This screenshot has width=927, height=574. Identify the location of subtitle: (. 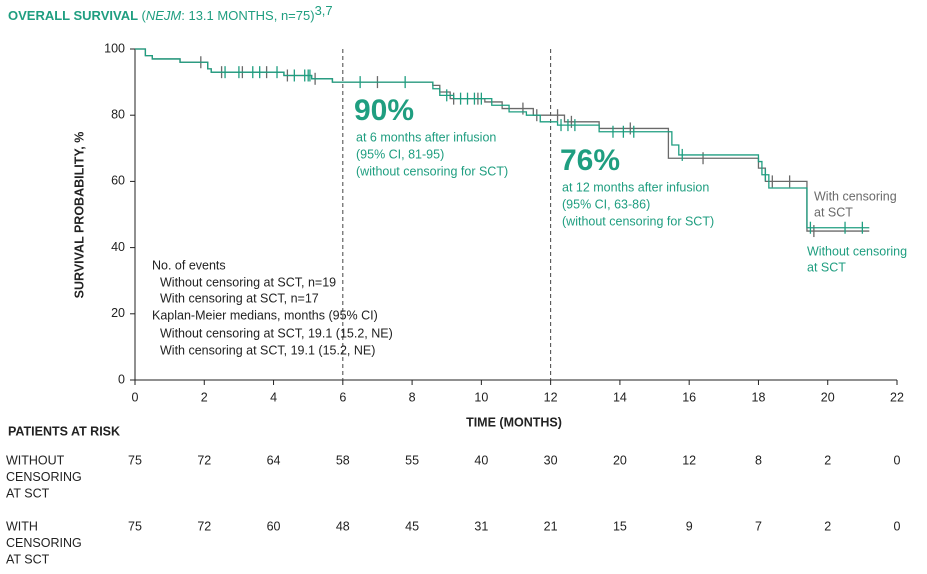
(144, 15).